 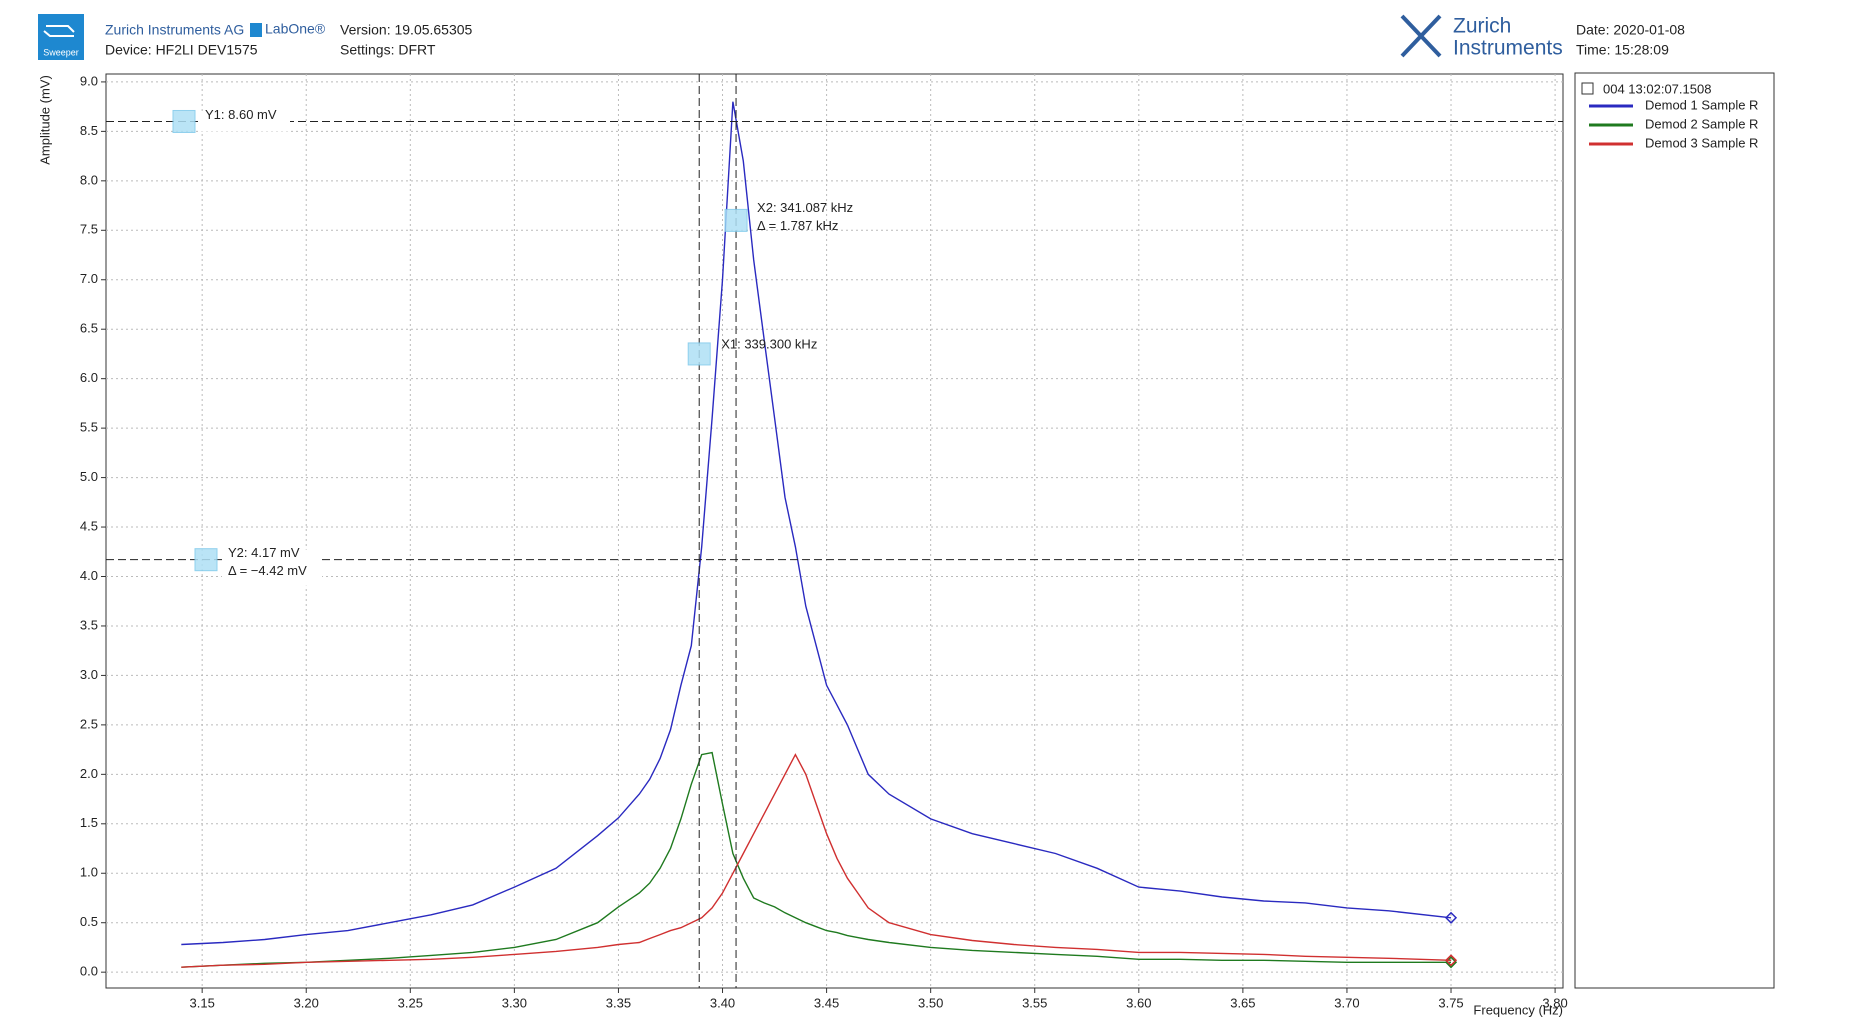 I want to click on x-tick-label: 3.35, so click(x=618, y=1002).